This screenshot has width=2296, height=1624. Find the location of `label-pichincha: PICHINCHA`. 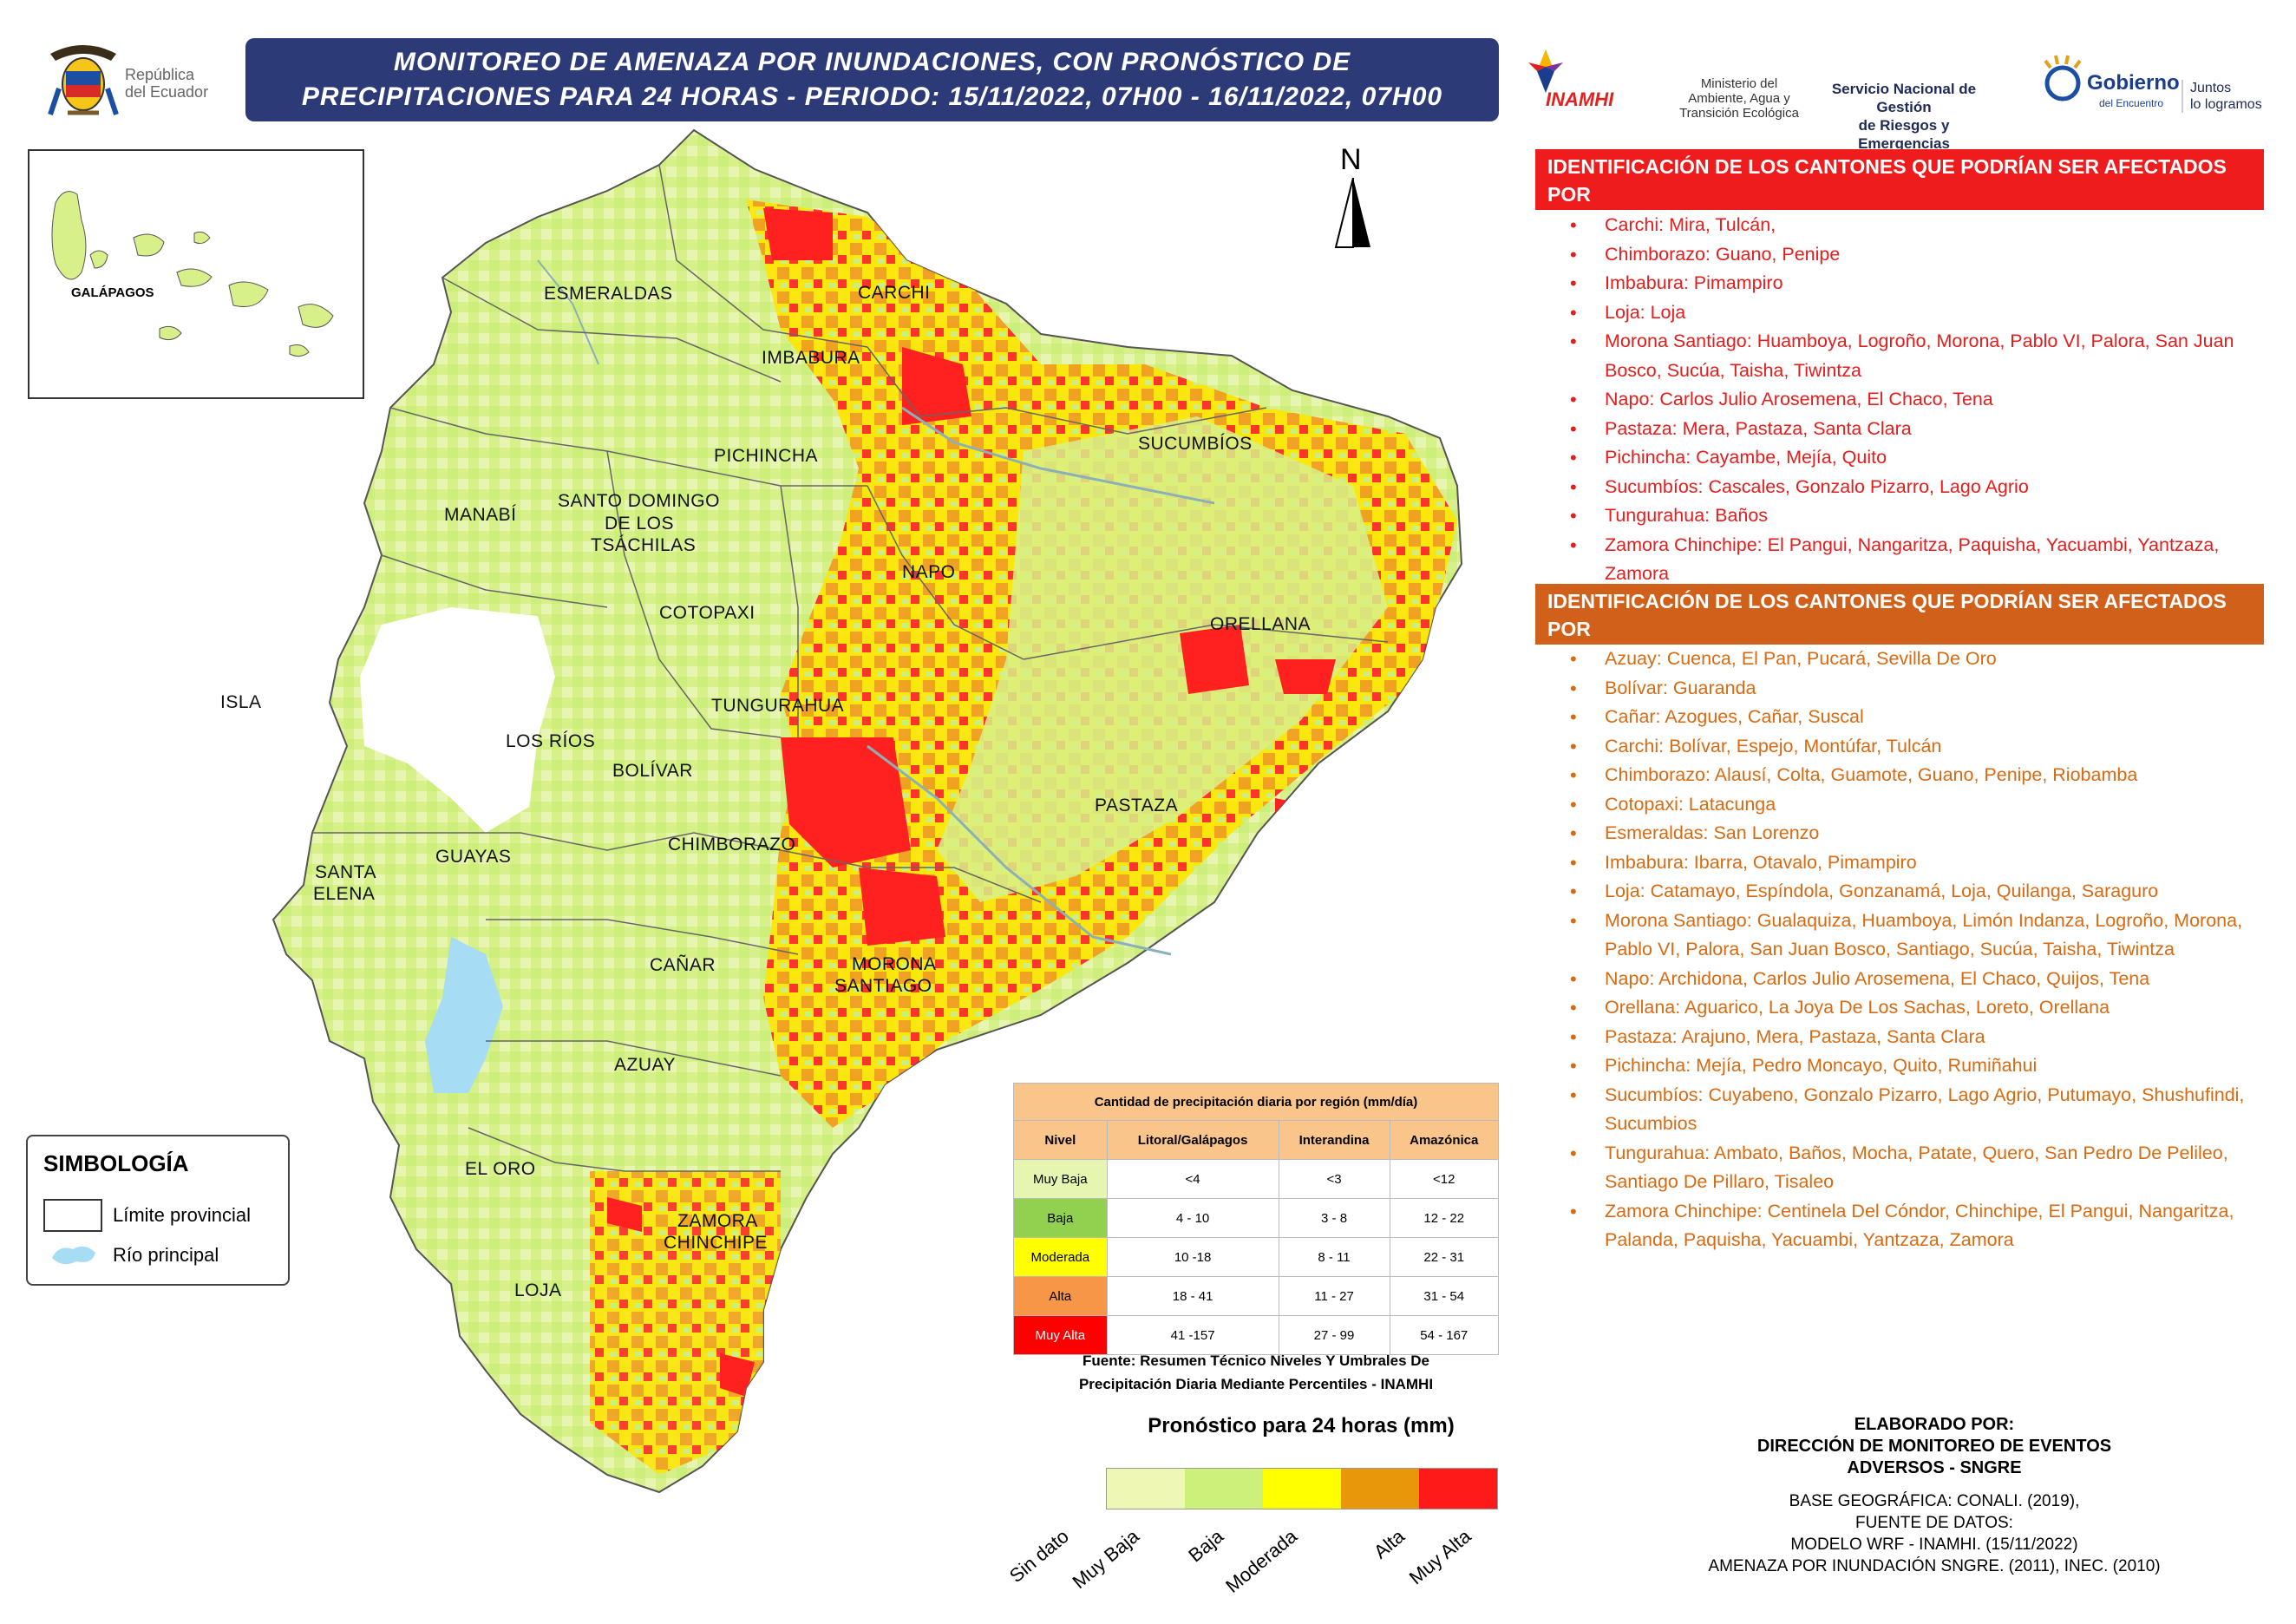

label-pichincha: PICHINCHA is located at coordinates (766, 456).